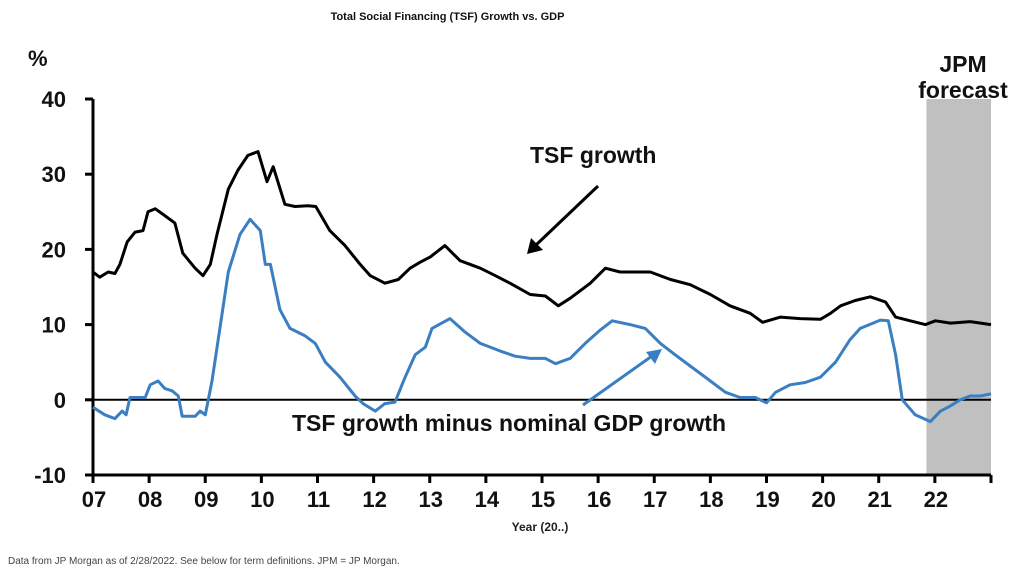  I want to click on x-tick-label: 14, so click(487, 499).